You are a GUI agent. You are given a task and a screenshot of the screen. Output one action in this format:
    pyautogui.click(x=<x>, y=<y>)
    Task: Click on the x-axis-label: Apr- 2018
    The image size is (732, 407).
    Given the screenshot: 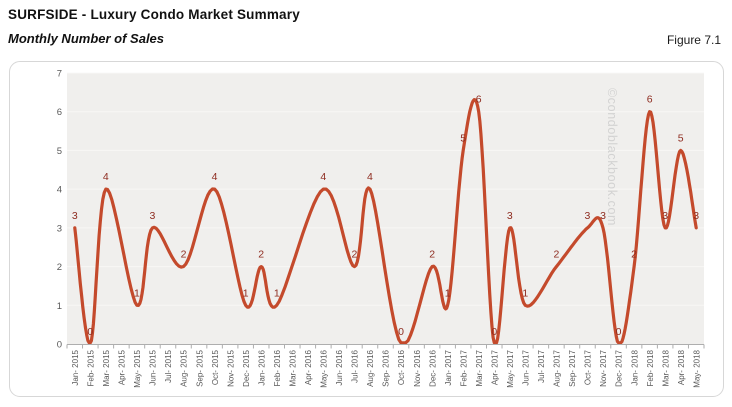 What is the action you would take?
    pyautogui.click(x=681, y=367)
    